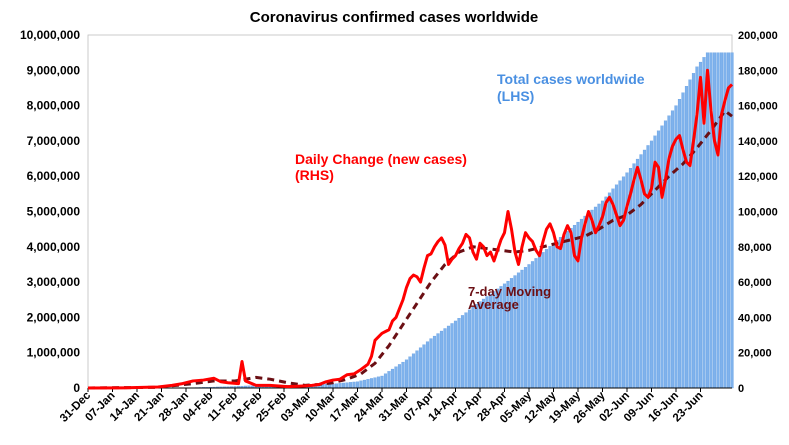 Image resolution: width=789 pixels, height=445 pixels. I want to click on y-left-tick-label: 10,000,000, so click(50, 35).